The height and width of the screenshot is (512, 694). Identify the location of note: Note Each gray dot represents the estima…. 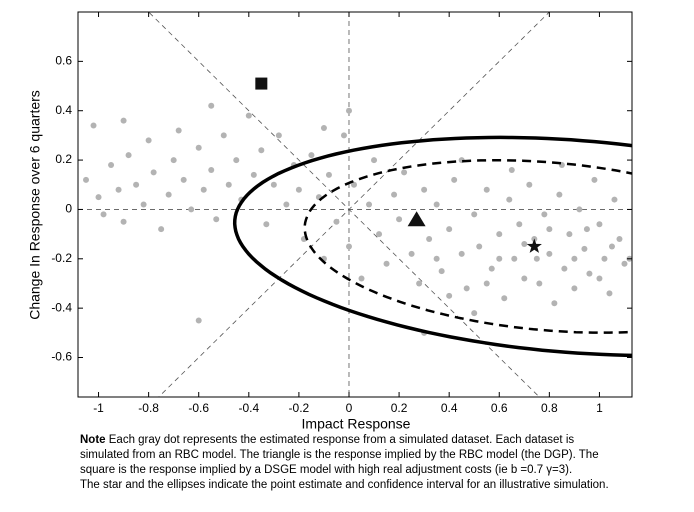
(327, 440).